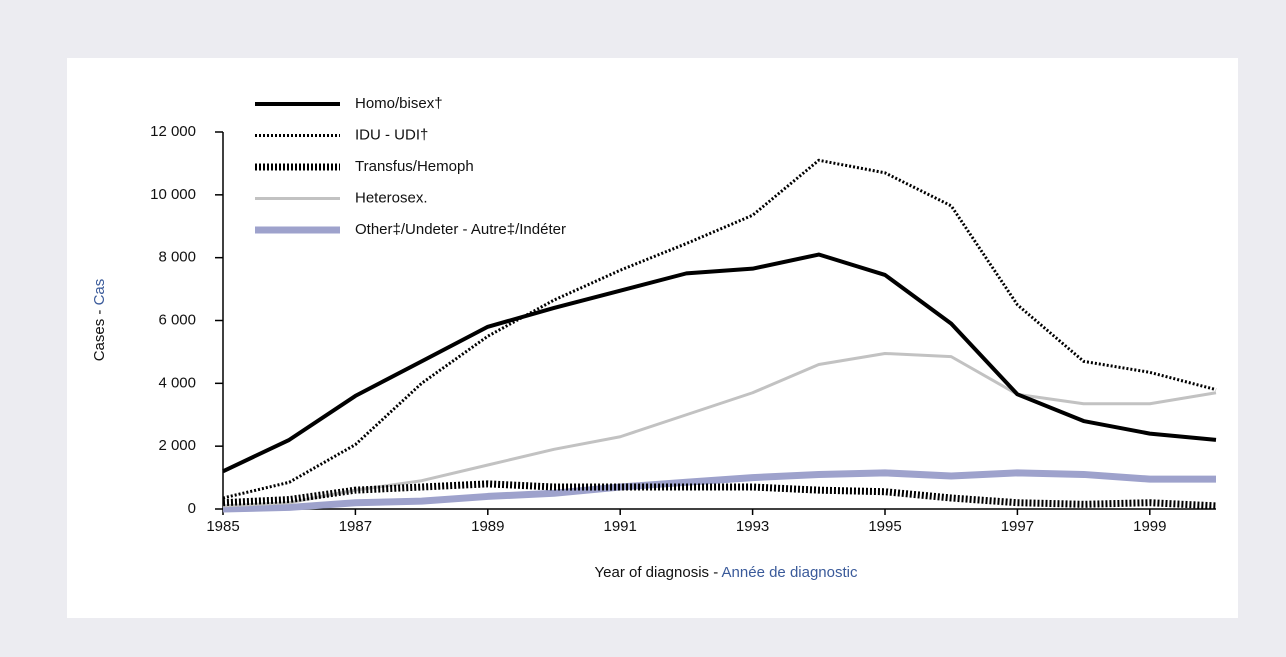 Image resolution: width=1286 pixels, height=657 pixels. Describe the element at coordinates (99, 333) in the screenshot. I see `y-label-en: Cases -` at that location.